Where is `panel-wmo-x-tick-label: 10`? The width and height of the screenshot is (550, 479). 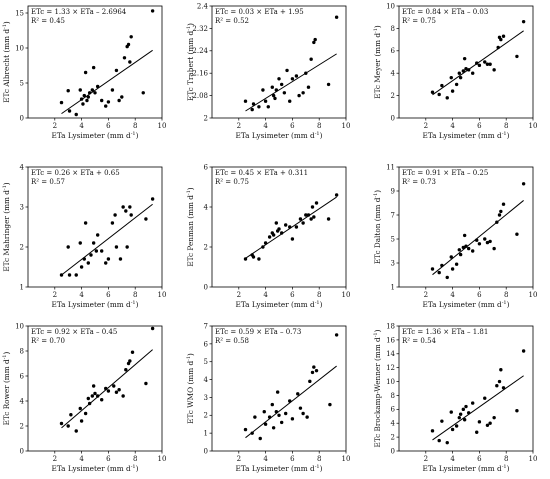
panel-wmo-x-tick-label: 10 is located at coordinates (346, 459).